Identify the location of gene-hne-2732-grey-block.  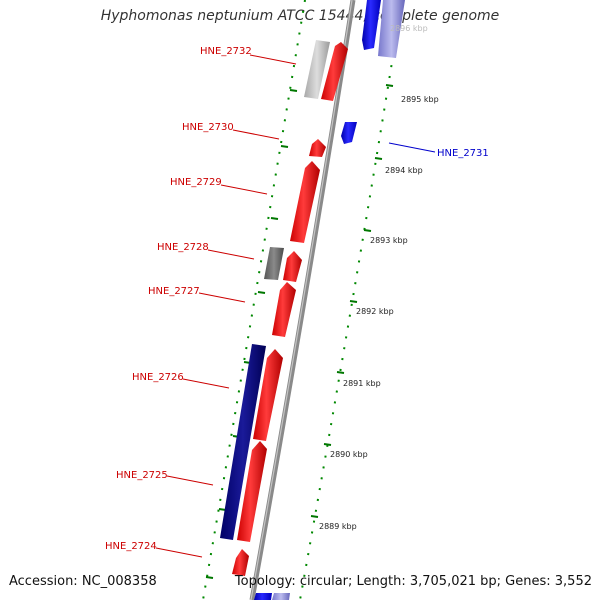
(317, 69).